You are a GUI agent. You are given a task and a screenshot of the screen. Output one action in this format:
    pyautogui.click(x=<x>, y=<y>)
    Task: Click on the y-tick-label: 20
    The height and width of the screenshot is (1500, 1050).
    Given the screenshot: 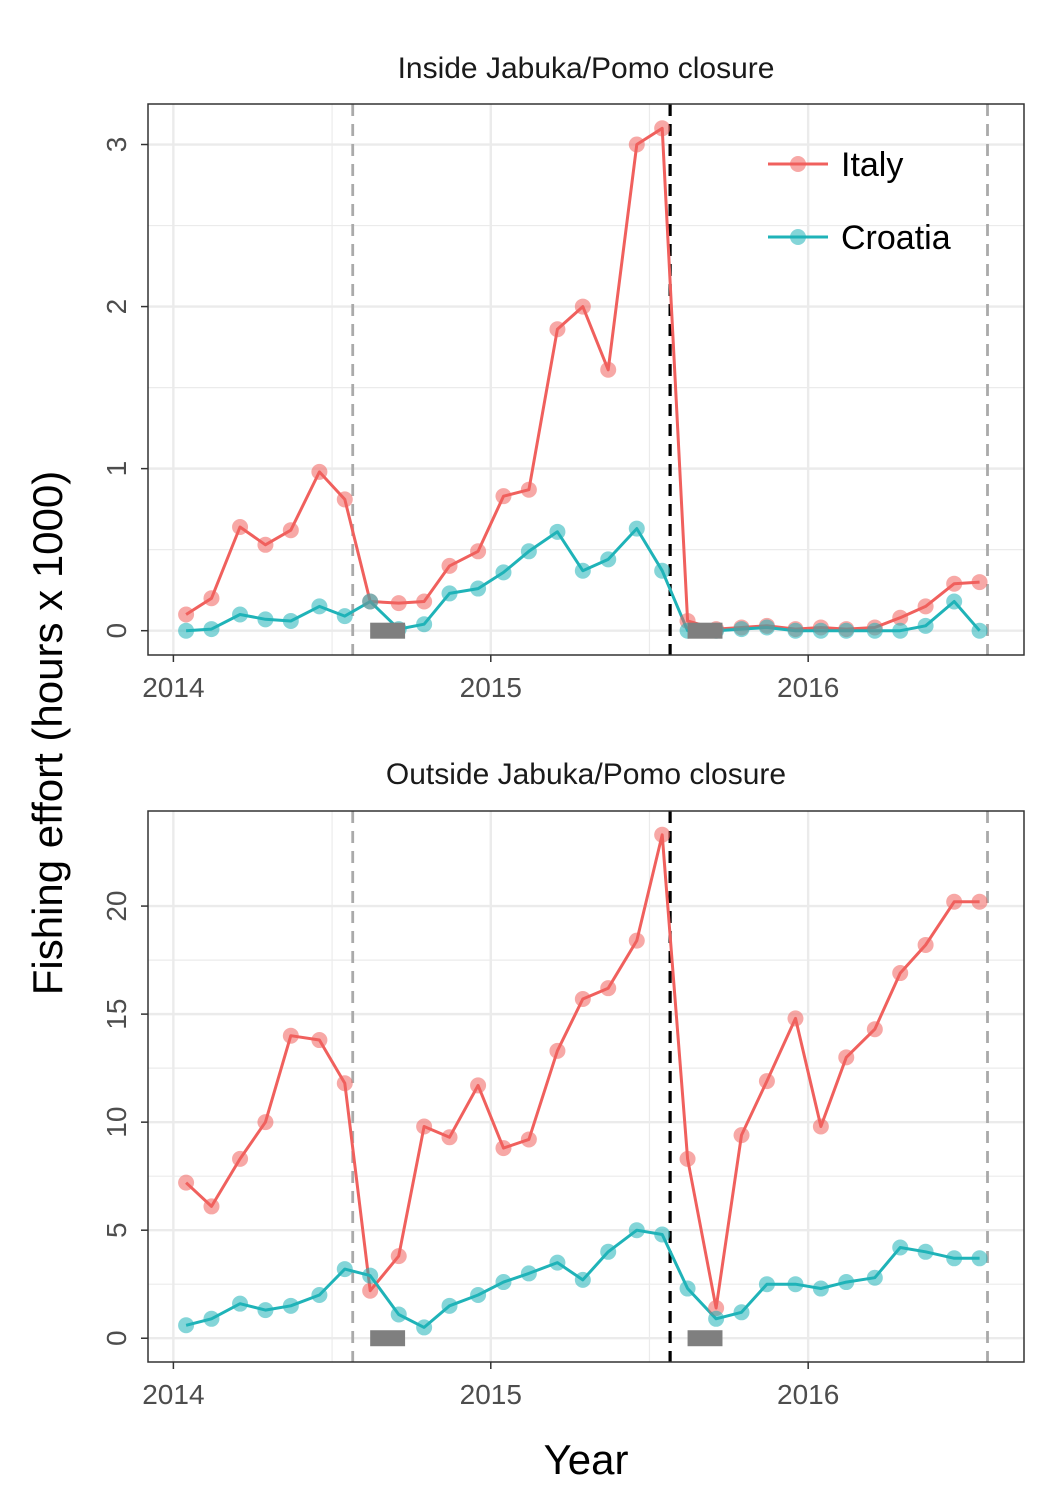 What is the action you would take?
    pyautogui.click(x=116, y=905)
    